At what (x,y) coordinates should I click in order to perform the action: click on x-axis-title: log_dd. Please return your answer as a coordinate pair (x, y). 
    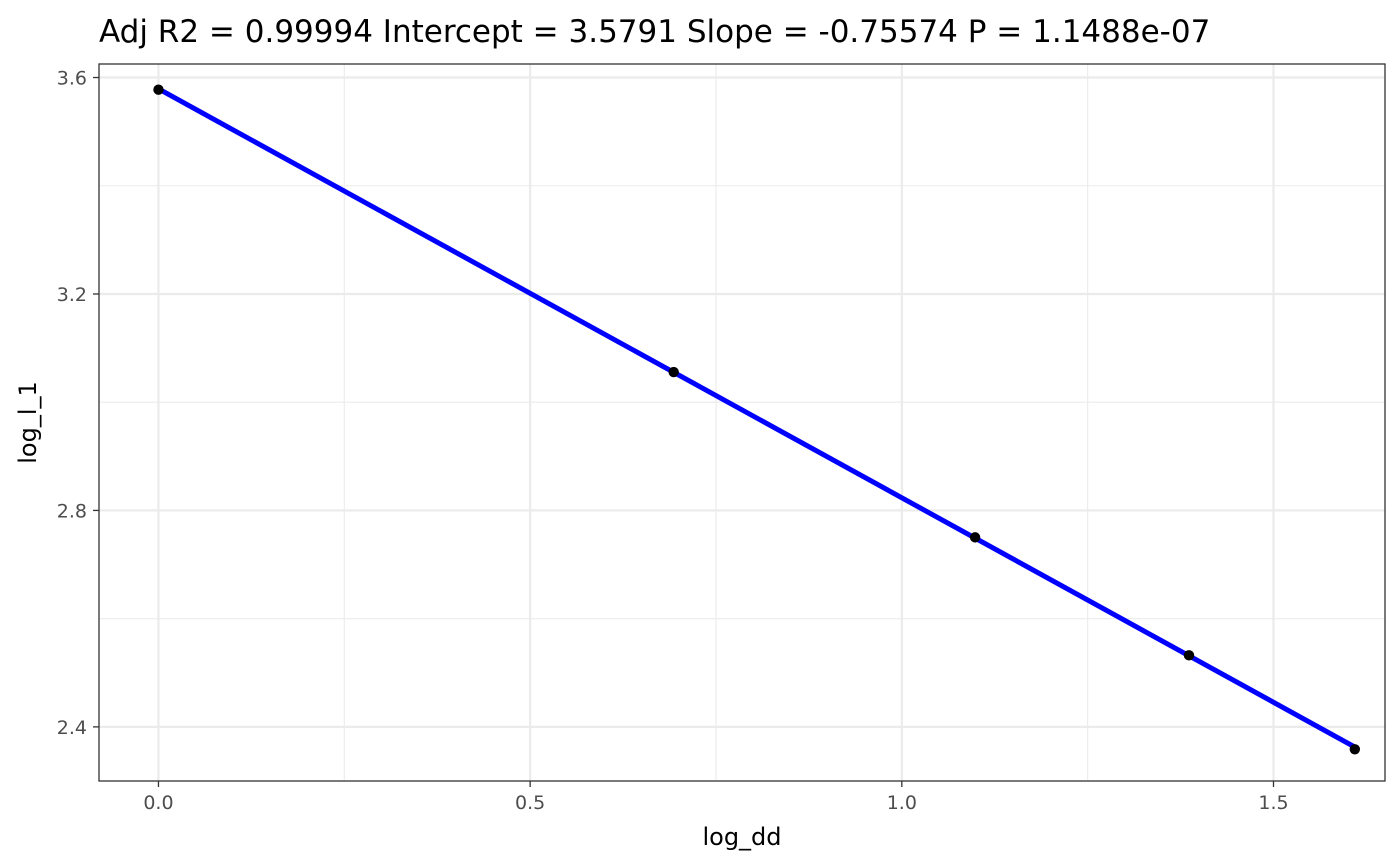
    Looking at the image, I should click on (741, 837).